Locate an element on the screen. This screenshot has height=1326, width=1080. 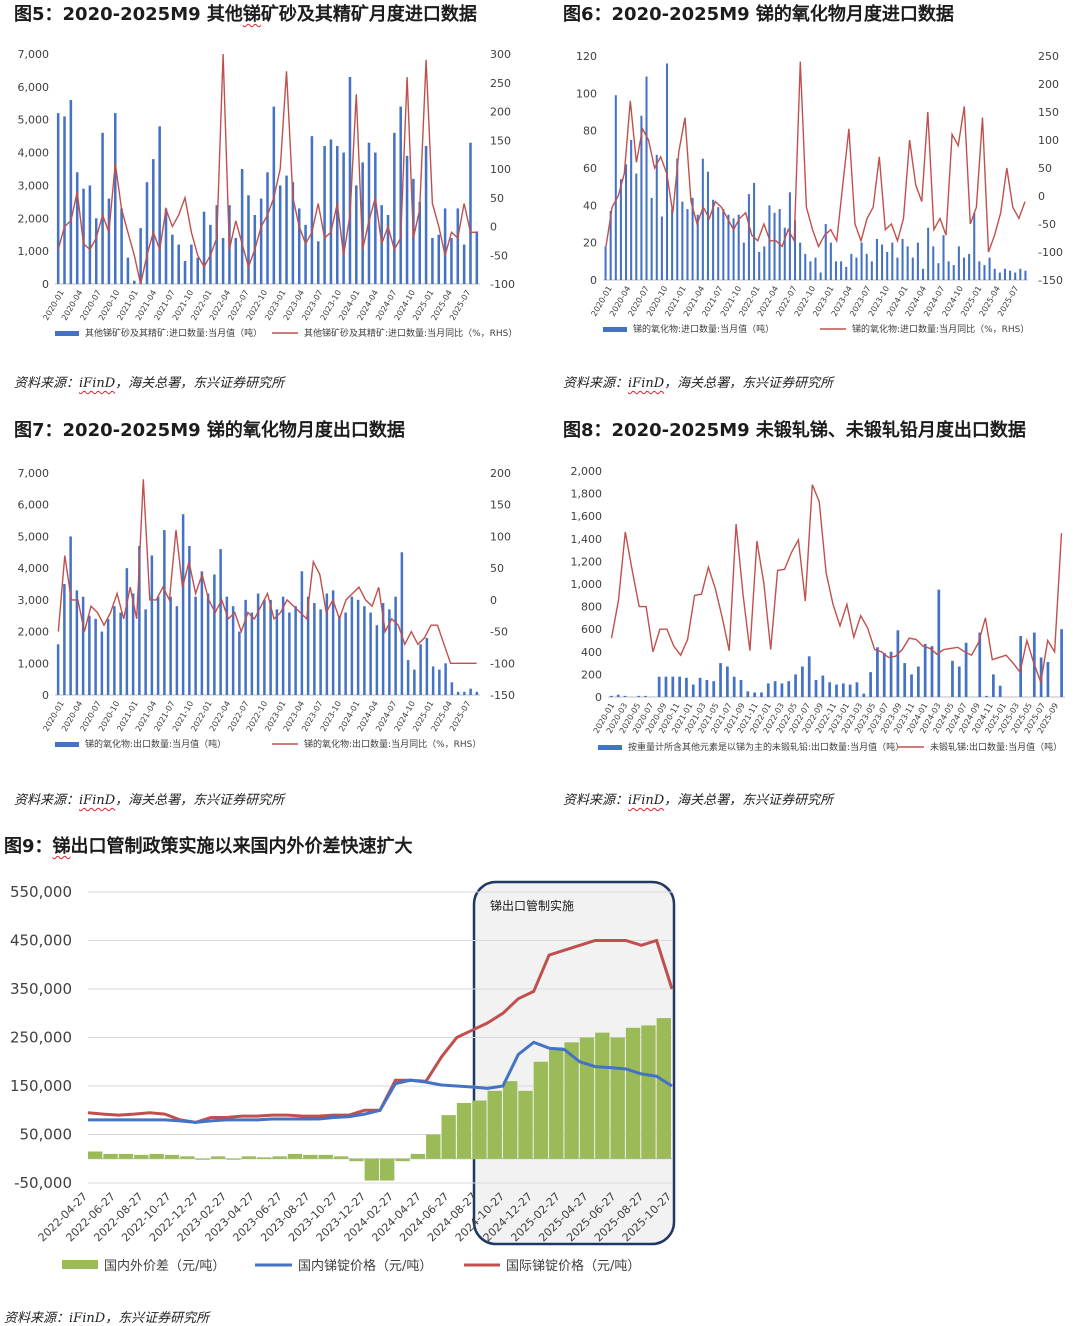
fig6-title: 图6：2020-2025M9 锑的氧化物月度进口数据 is located at coordinates (758, 14).